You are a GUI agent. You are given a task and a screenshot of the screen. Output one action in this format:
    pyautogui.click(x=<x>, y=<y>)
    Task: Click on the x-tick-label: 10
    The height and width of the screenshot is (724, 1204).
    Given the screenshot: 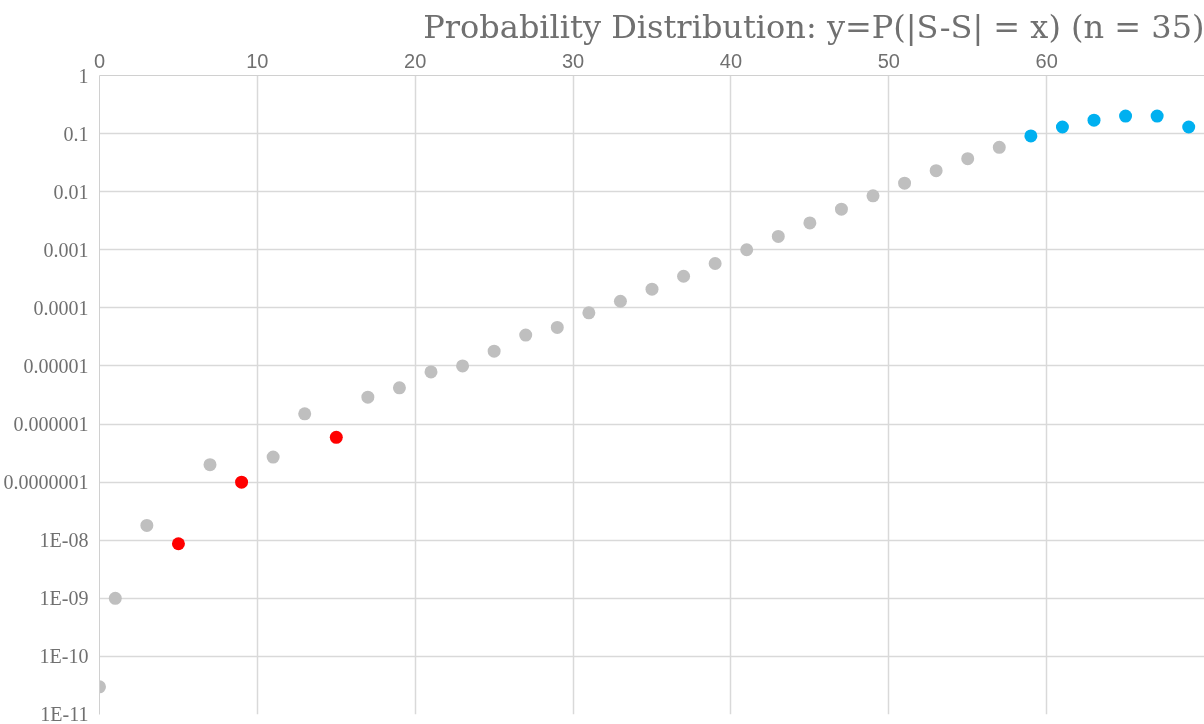 What is the action you would take?
    pyautogui.click(x=257, y=60)
    